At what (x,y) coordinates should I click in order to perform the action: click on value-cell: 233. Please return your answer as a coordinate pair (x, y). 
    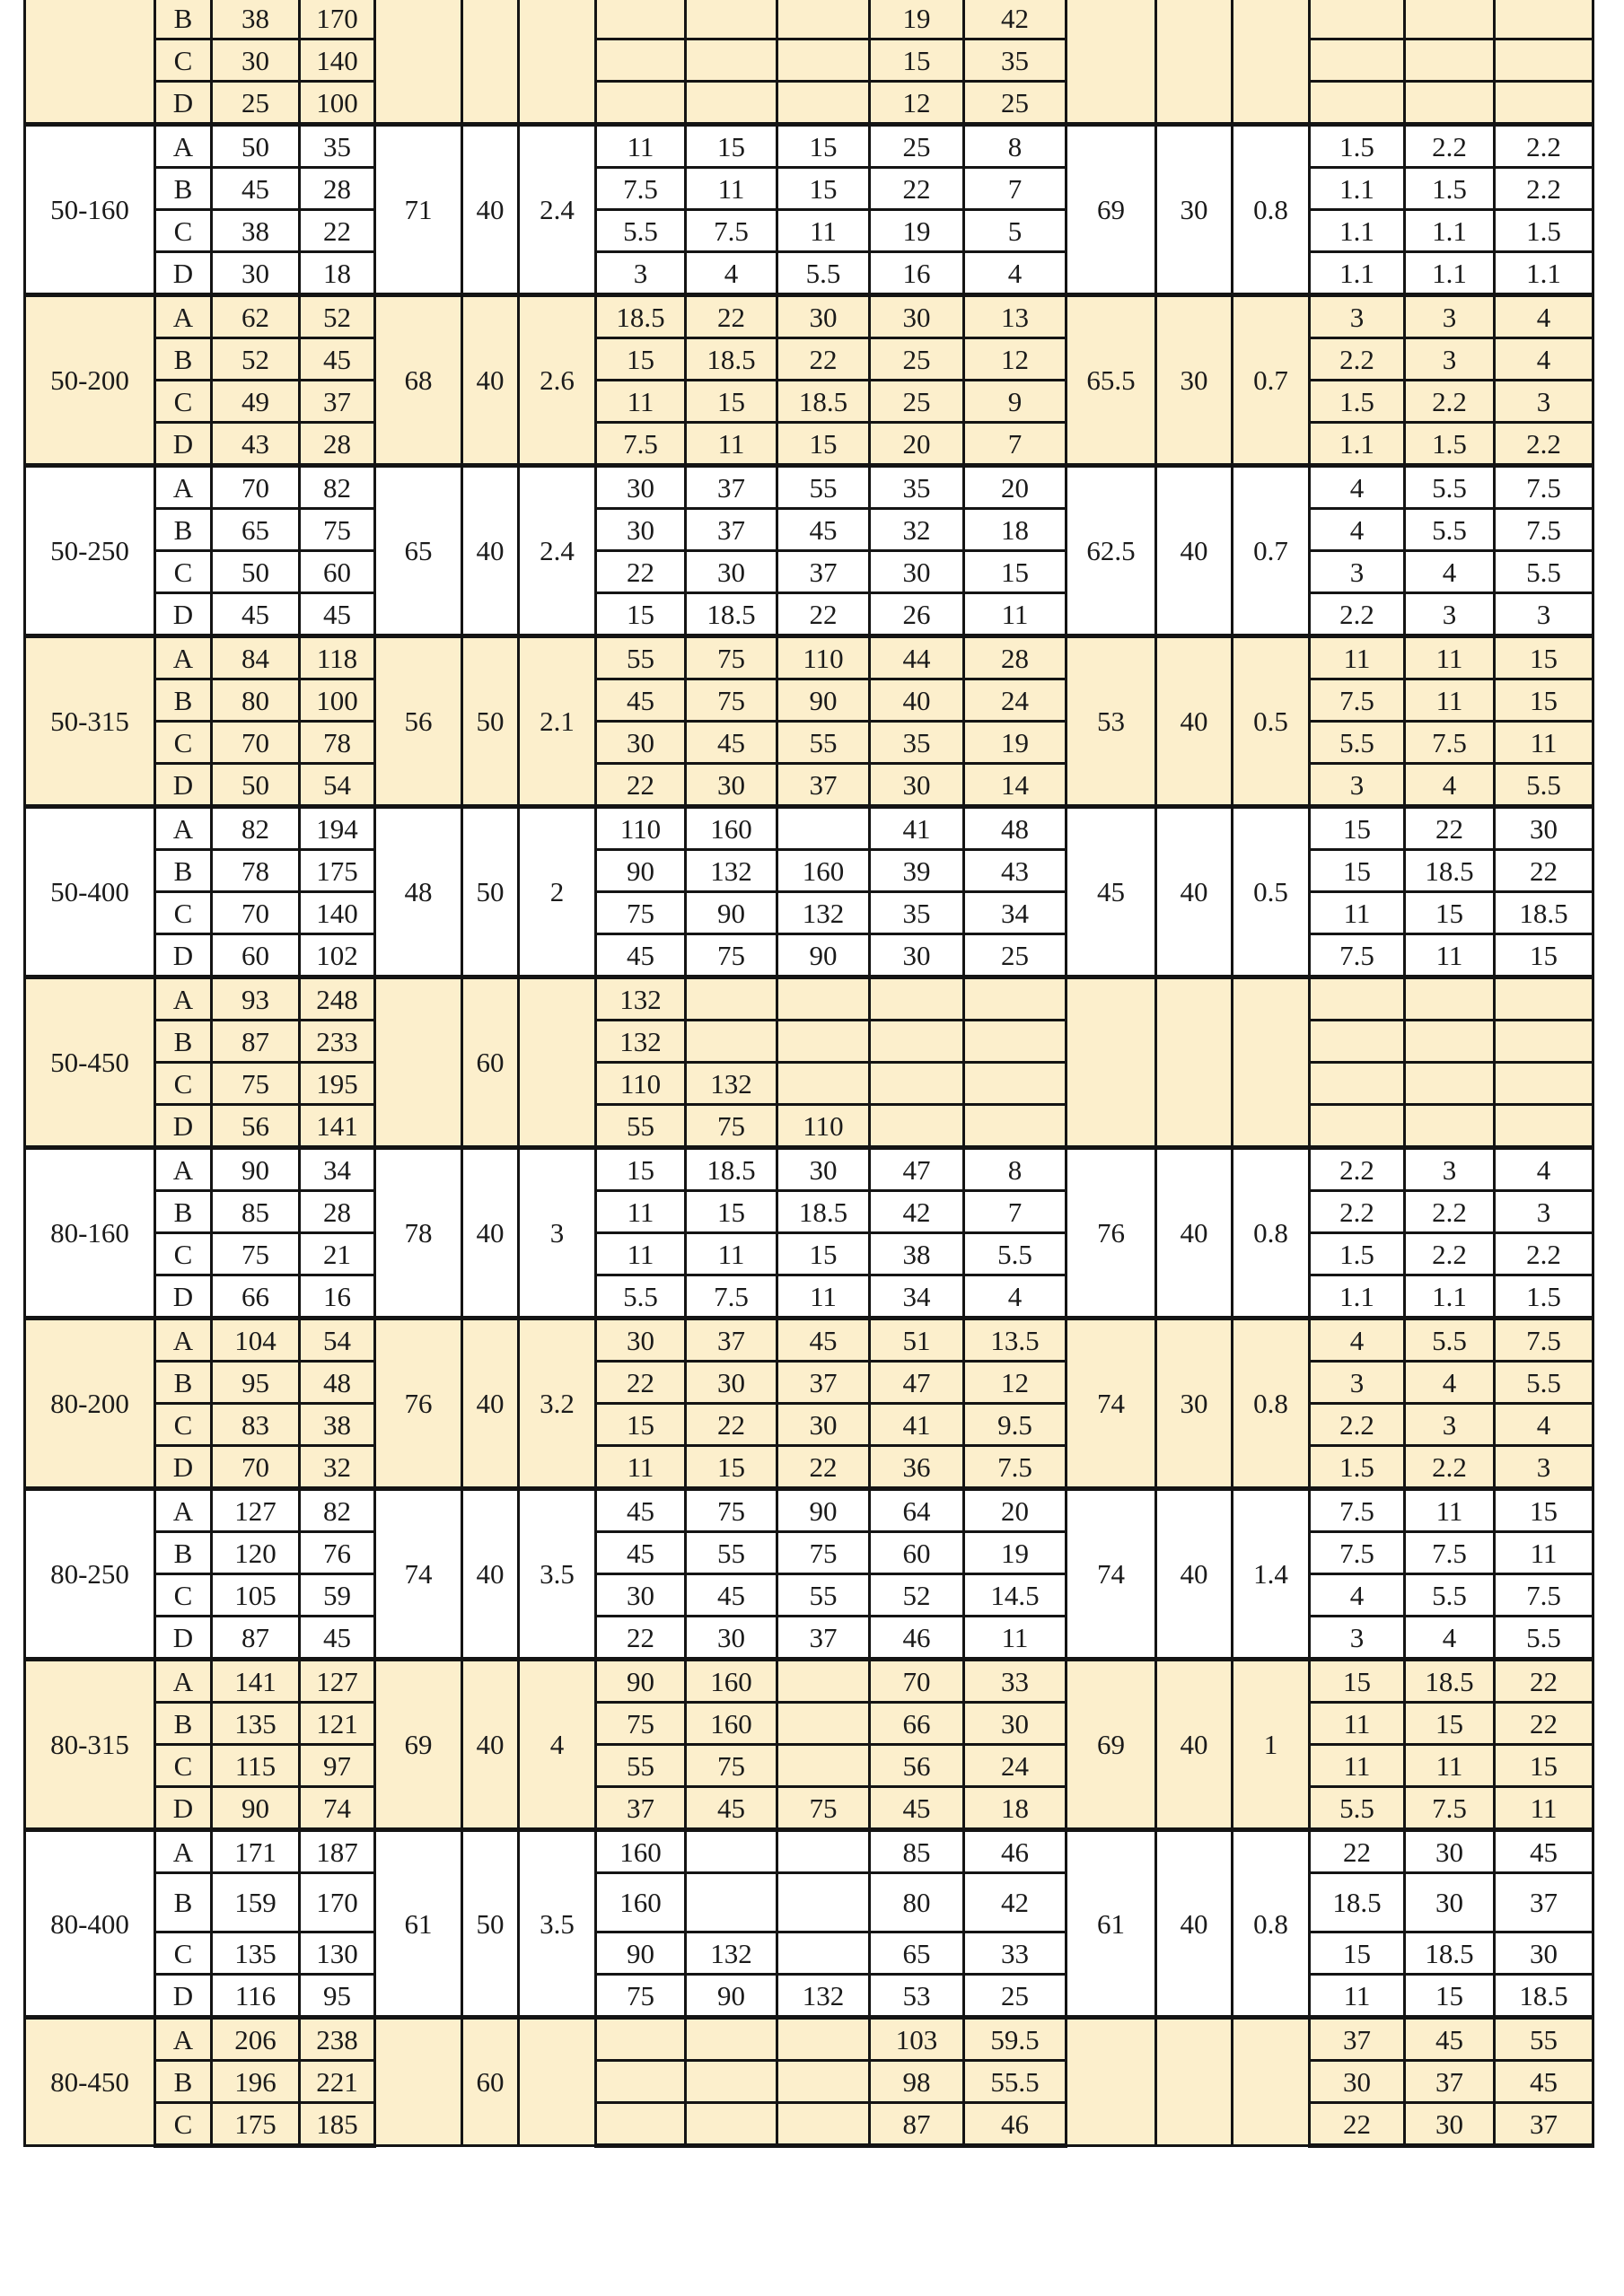
    Looking at the image, I should click on (337, 1041).